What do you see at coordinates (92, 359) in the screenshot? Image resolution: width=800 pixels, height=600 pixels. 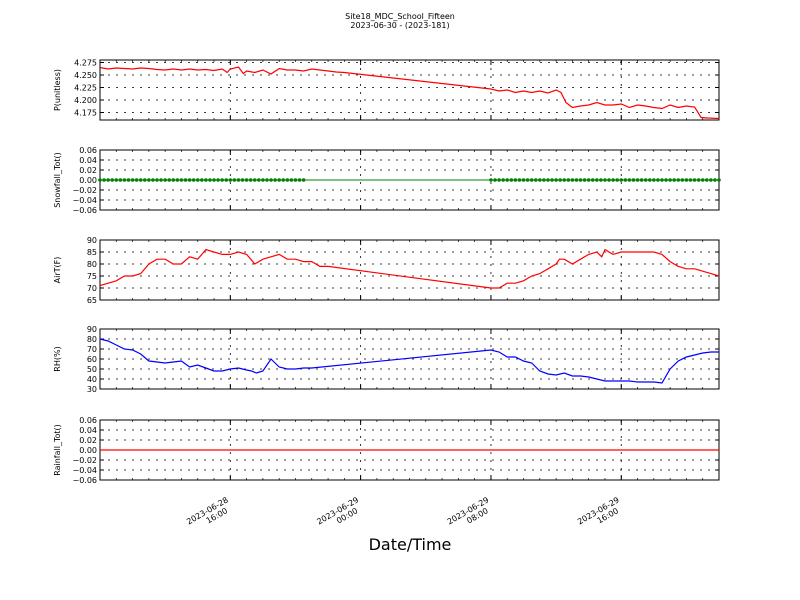 I see `y-tick-label: 60` at bounding box center [92, 359].